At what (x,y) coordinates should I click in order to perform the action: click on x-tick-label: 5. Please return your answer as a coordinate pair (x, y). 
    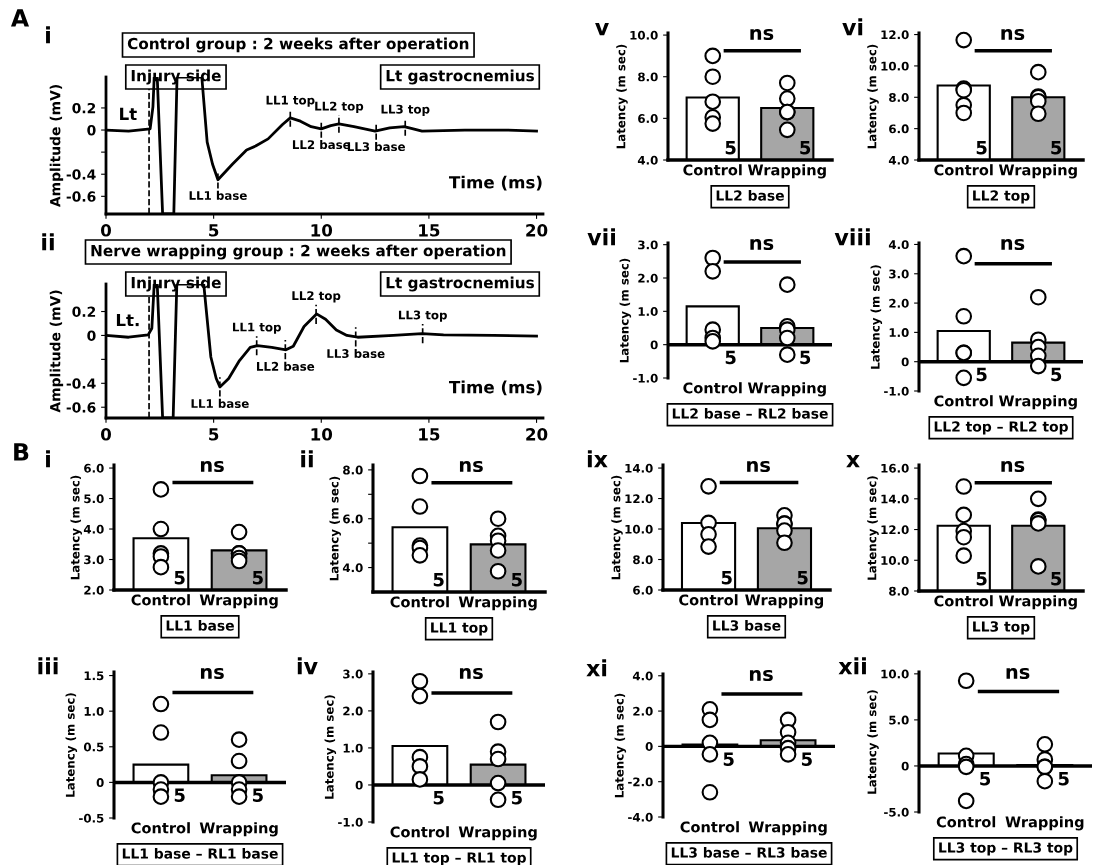
    Looking at the image, I should click on (214, 434).